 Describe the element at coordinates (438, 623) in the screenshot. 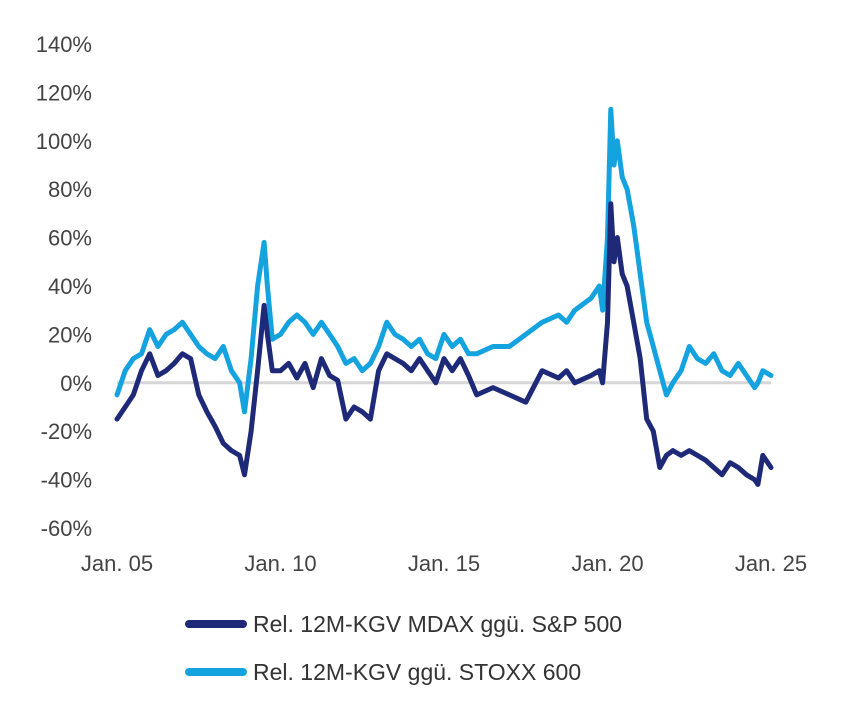

I see `legend-label-mdax-sp500: Rel. 12M-KGV MDAX ggü. S&P 500` at that location.